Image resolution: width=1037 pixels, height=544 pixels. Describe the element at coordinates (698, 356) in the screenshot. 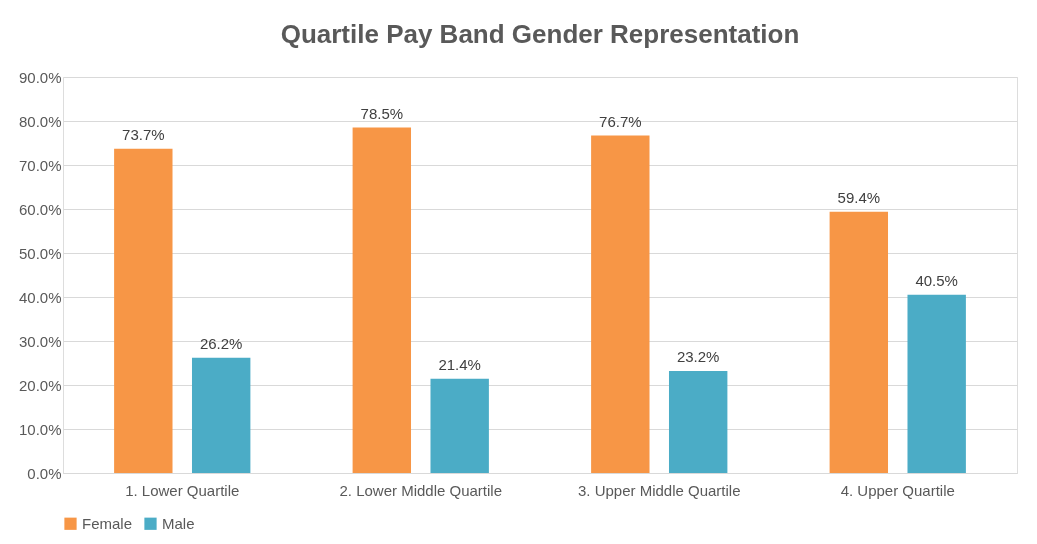

I see `data-label: 23.2%` at that location.